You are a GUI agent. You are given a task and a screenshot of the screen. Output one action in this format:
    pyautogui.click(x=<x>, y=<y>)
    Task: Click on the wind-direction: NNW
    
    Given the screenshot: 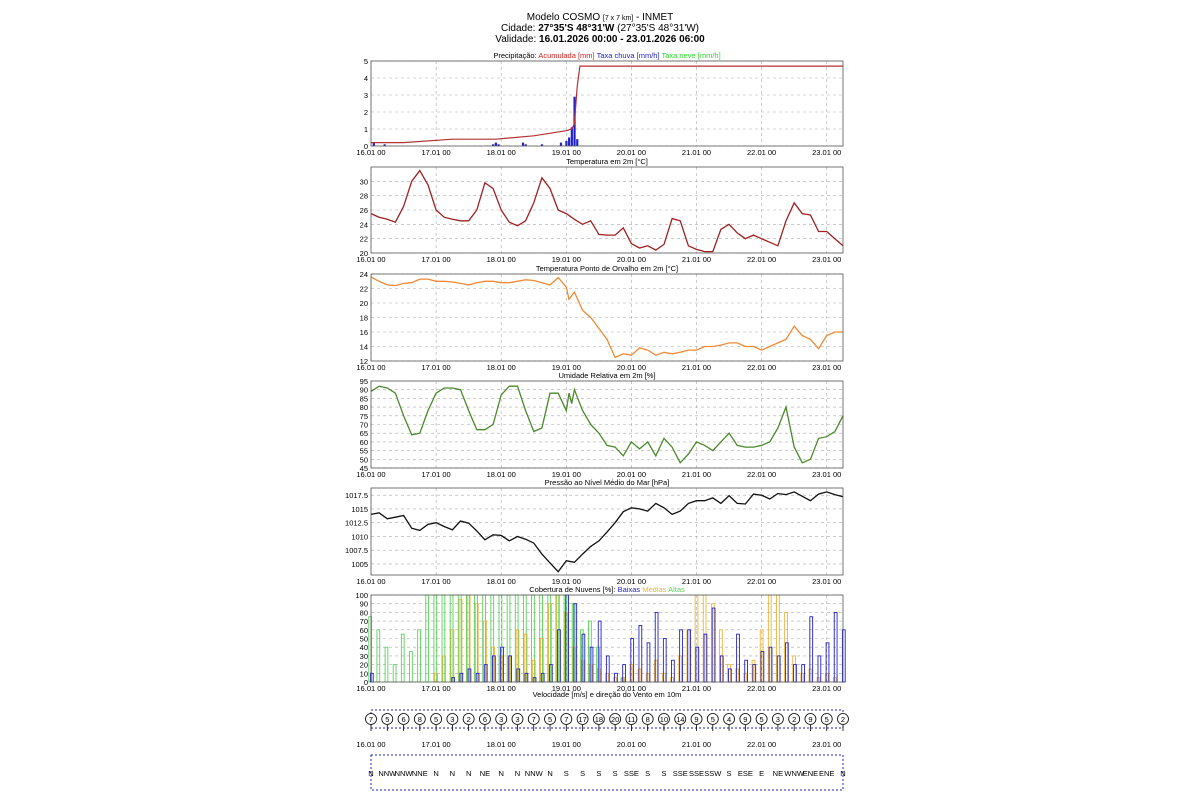 What is the action you would take?
    pyautogui.click(x=404, y=773)
    